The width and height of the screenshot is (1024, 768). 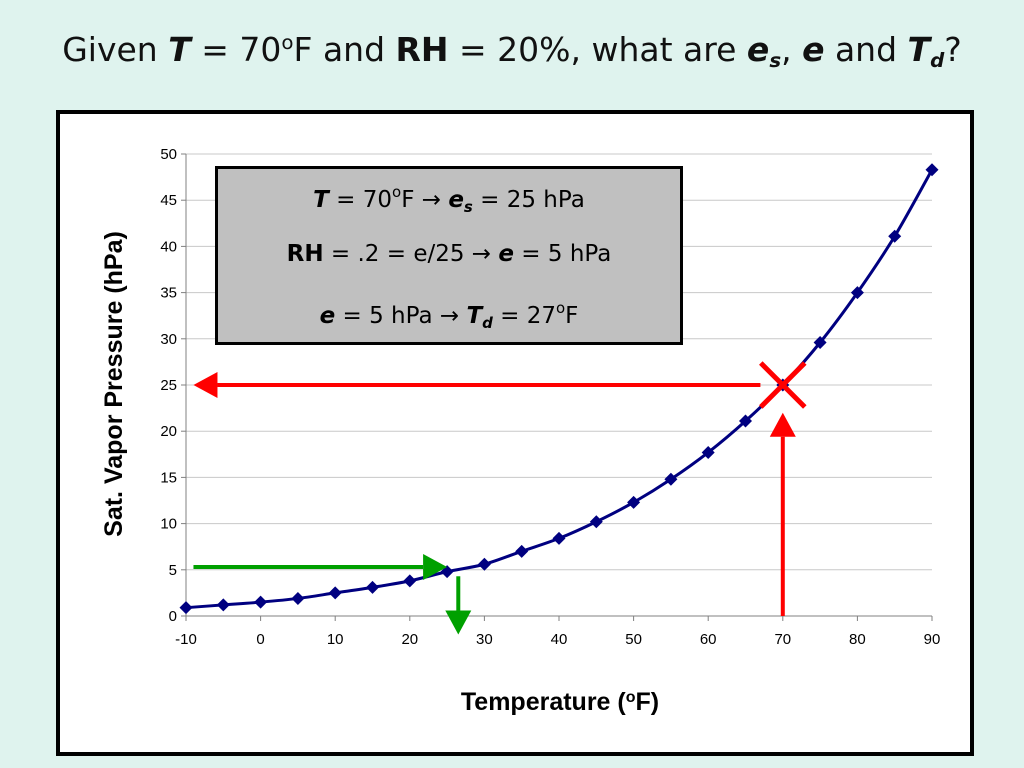 What do you see at coordinates (173, 570) in the screenshot?
I see `y-tick-label: 5` at bounding box center [173, 570].